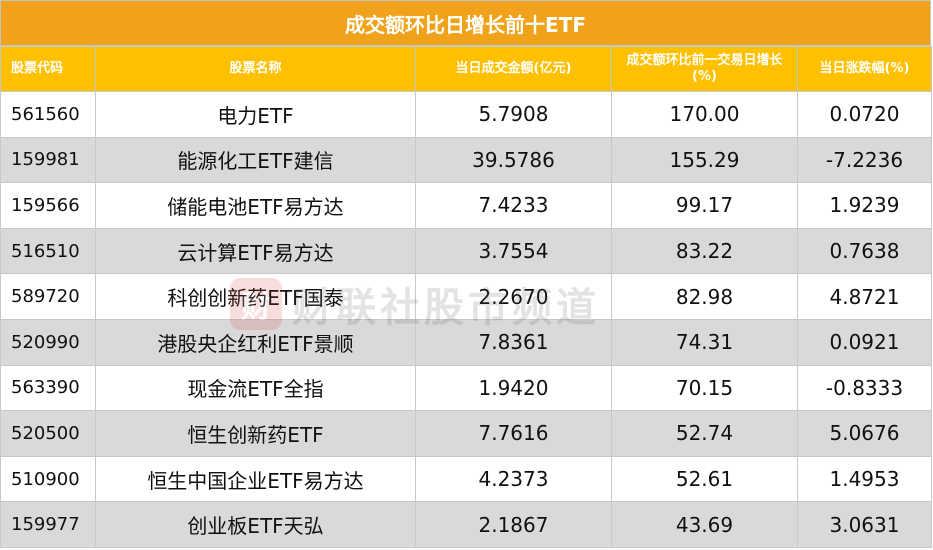  Describe the element at coordinates (704, 296) in the screenshot. I see `cell-growth: 82.98` at that location.